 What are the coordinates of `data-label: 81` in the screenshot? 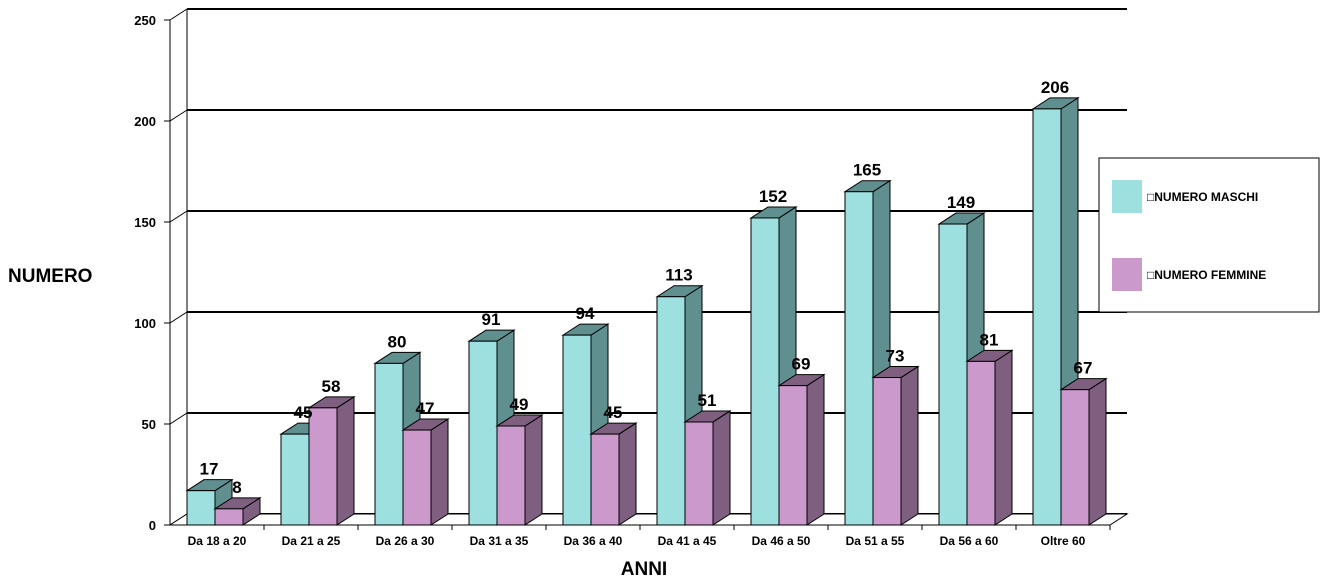 It's located at (989, 339).